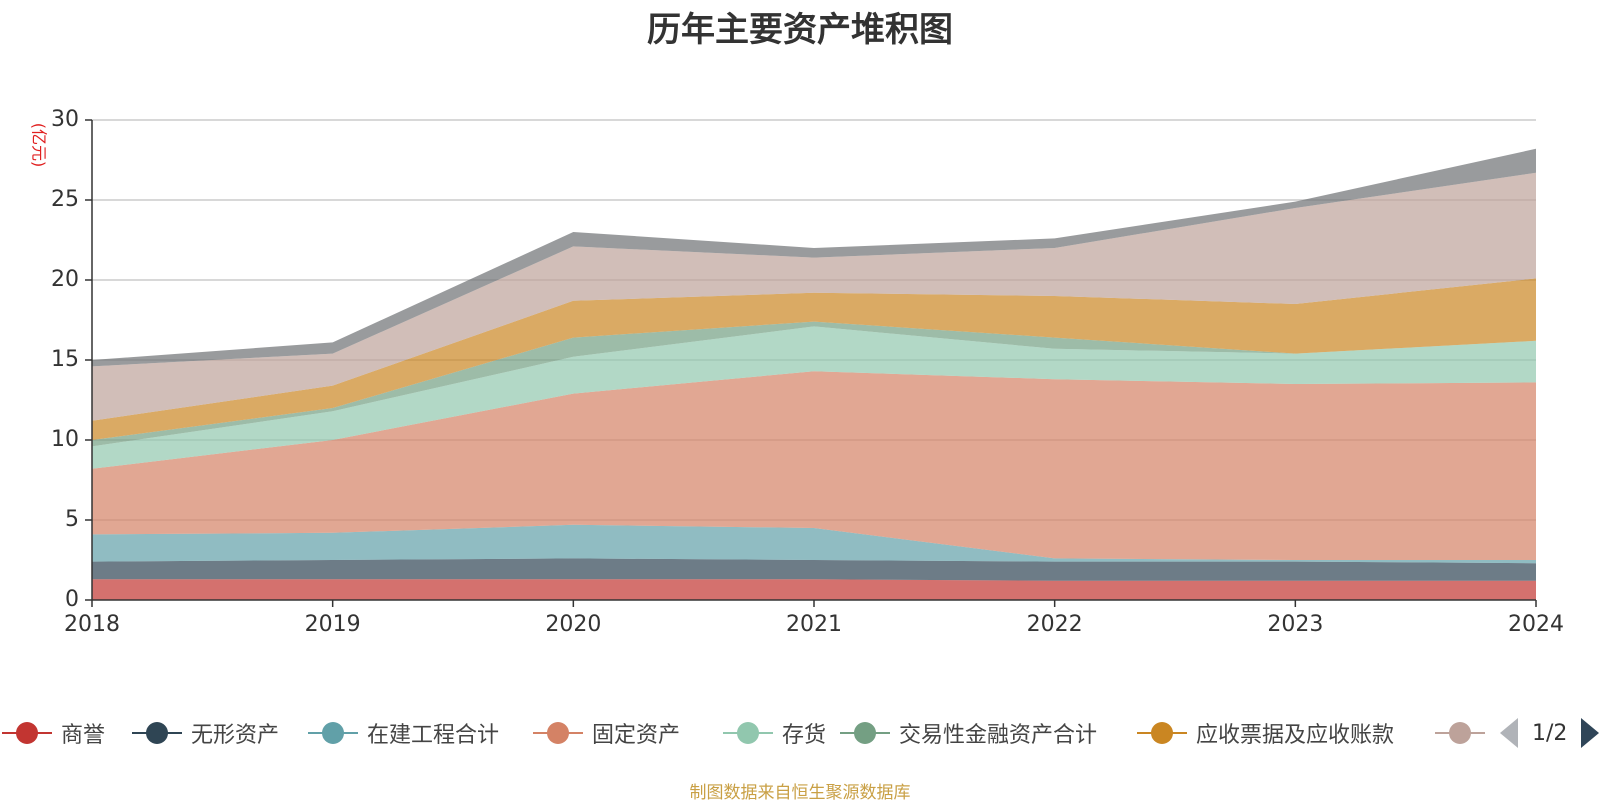  What do you see at coordinates (804, 735) in the screenshot?
I see `legend-label: 存货` at bounding box center [804, 735].